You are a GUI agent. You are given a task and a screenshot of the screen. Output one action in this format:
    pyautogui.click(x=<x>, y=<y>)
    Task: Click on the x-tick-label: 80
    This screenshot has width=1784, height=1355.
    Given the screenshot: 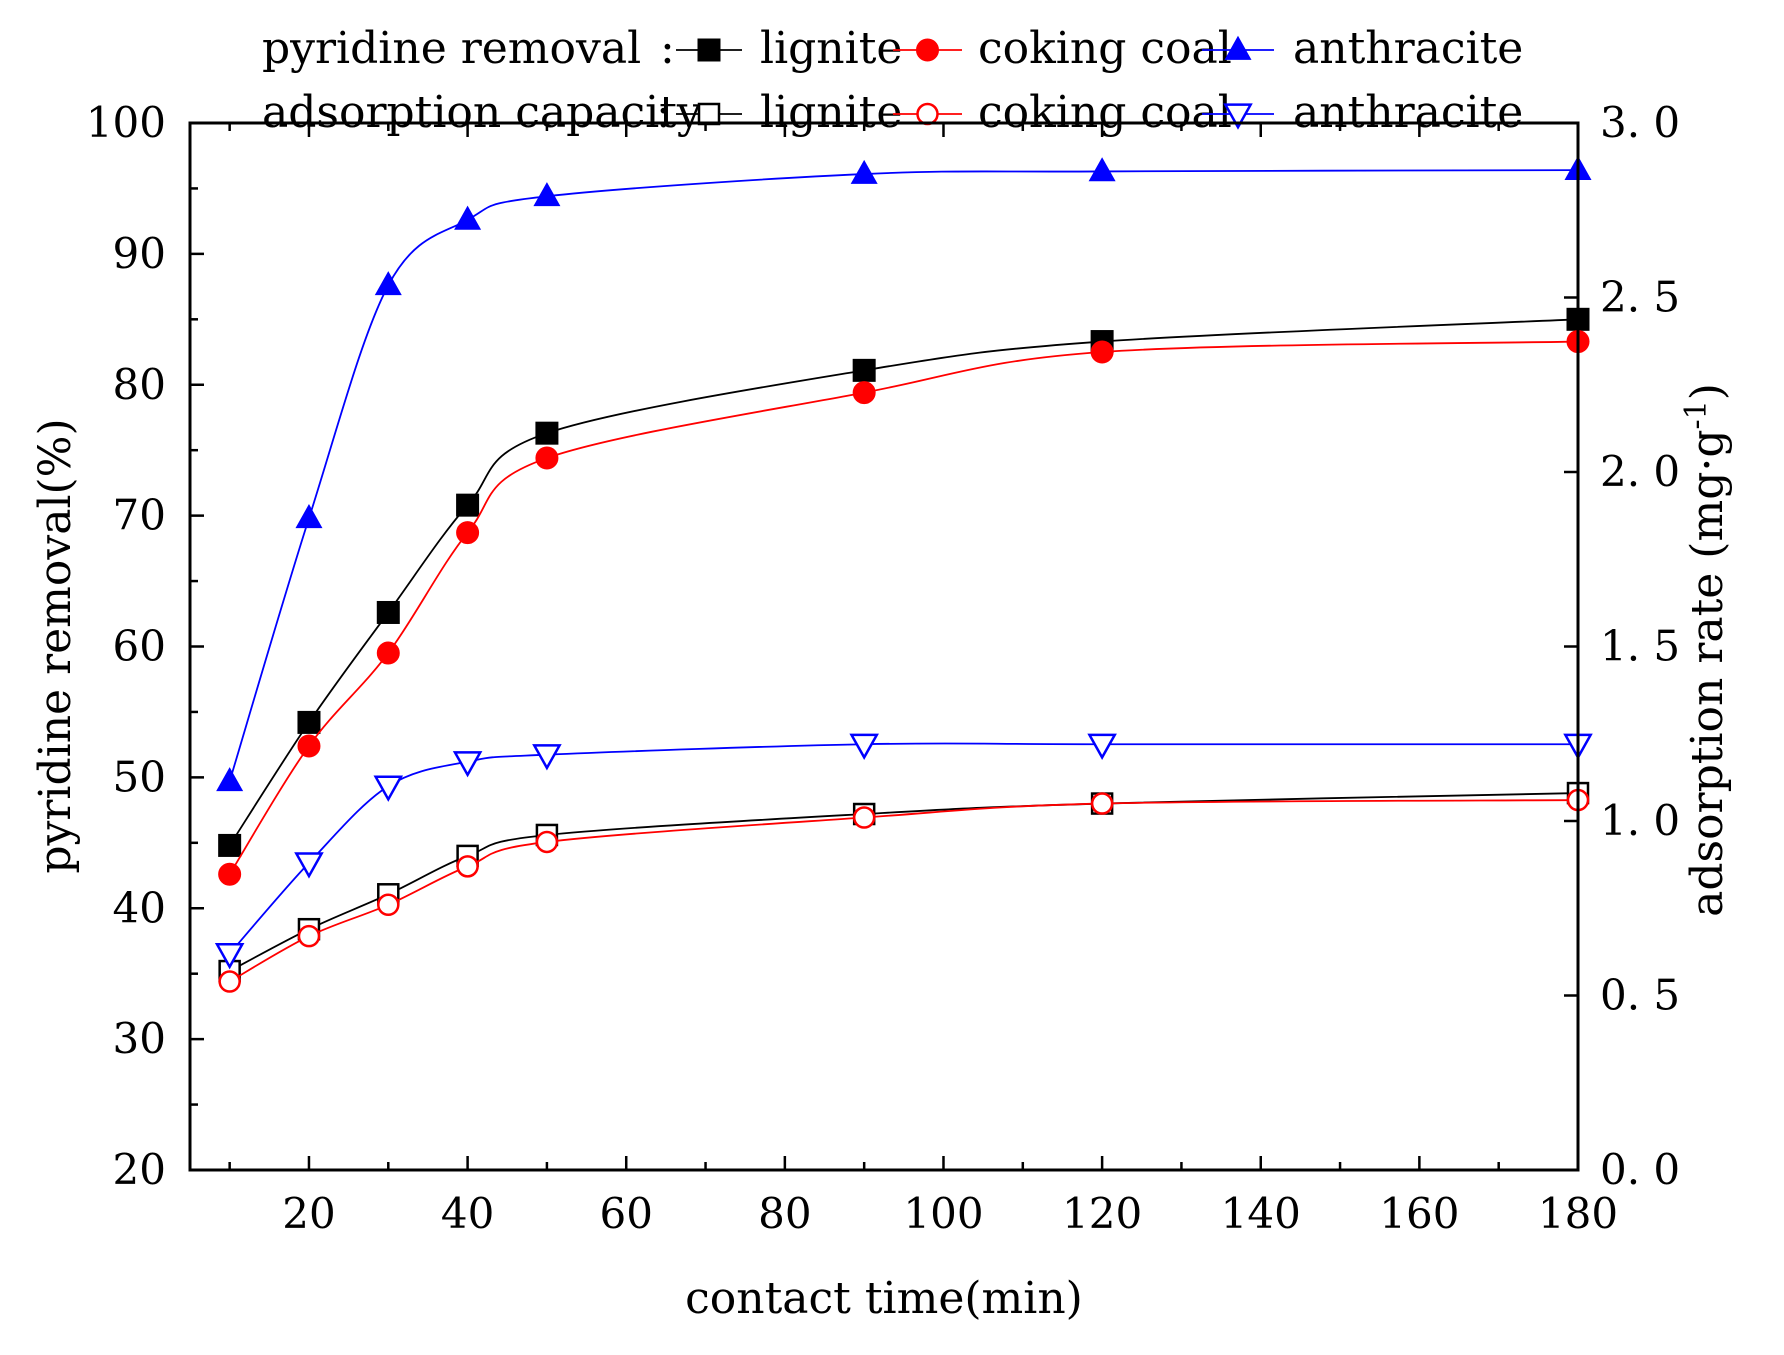 What is the action you would take?
    pyautogui.click(x=784, y=1213)
    